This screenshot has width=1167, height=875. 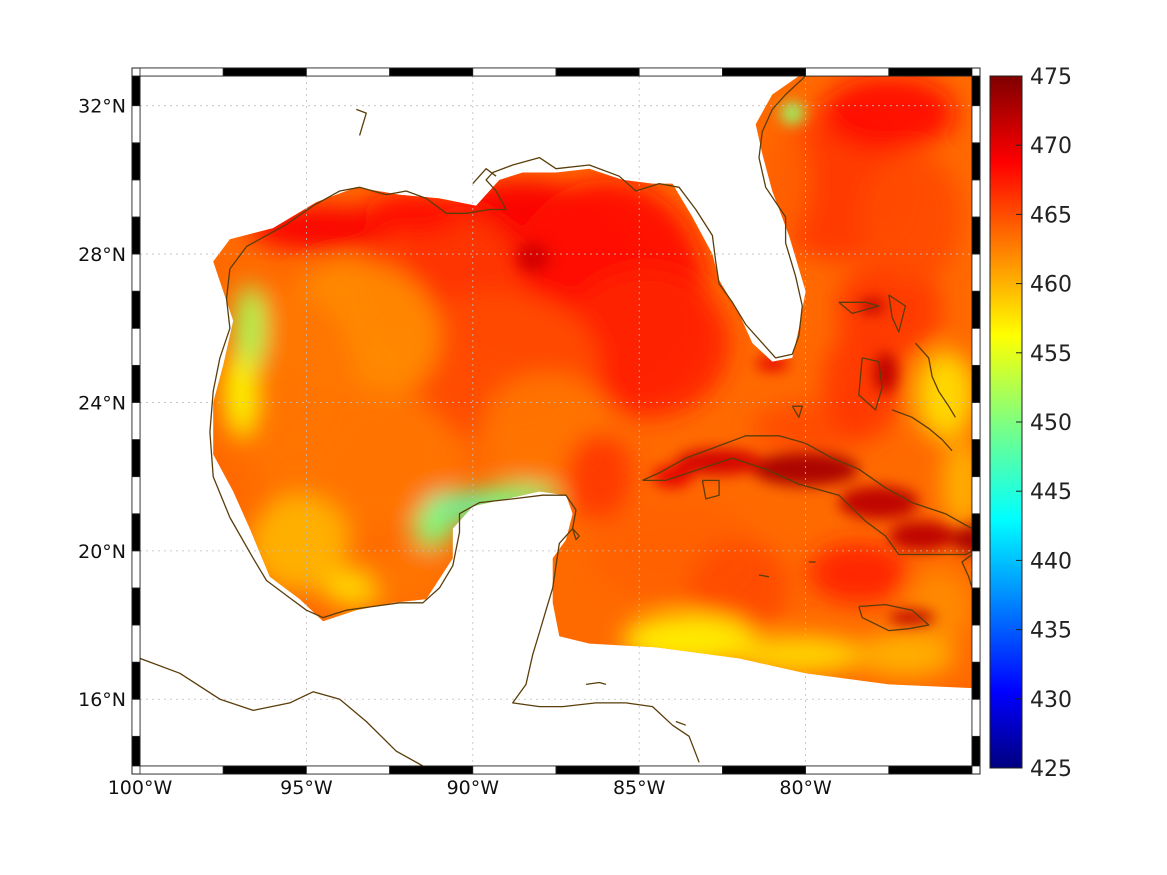 I want to click on colorbar-tick-label: 455, so click(x=1051, y=354).